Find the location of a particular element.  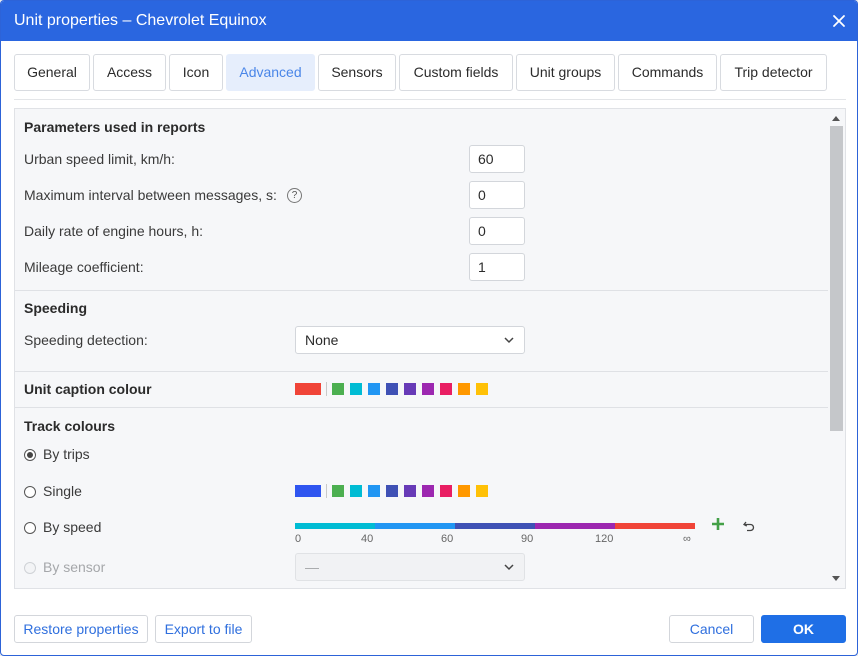

mileage-coefficient-input: 1 is located at coordinates (497, 267).